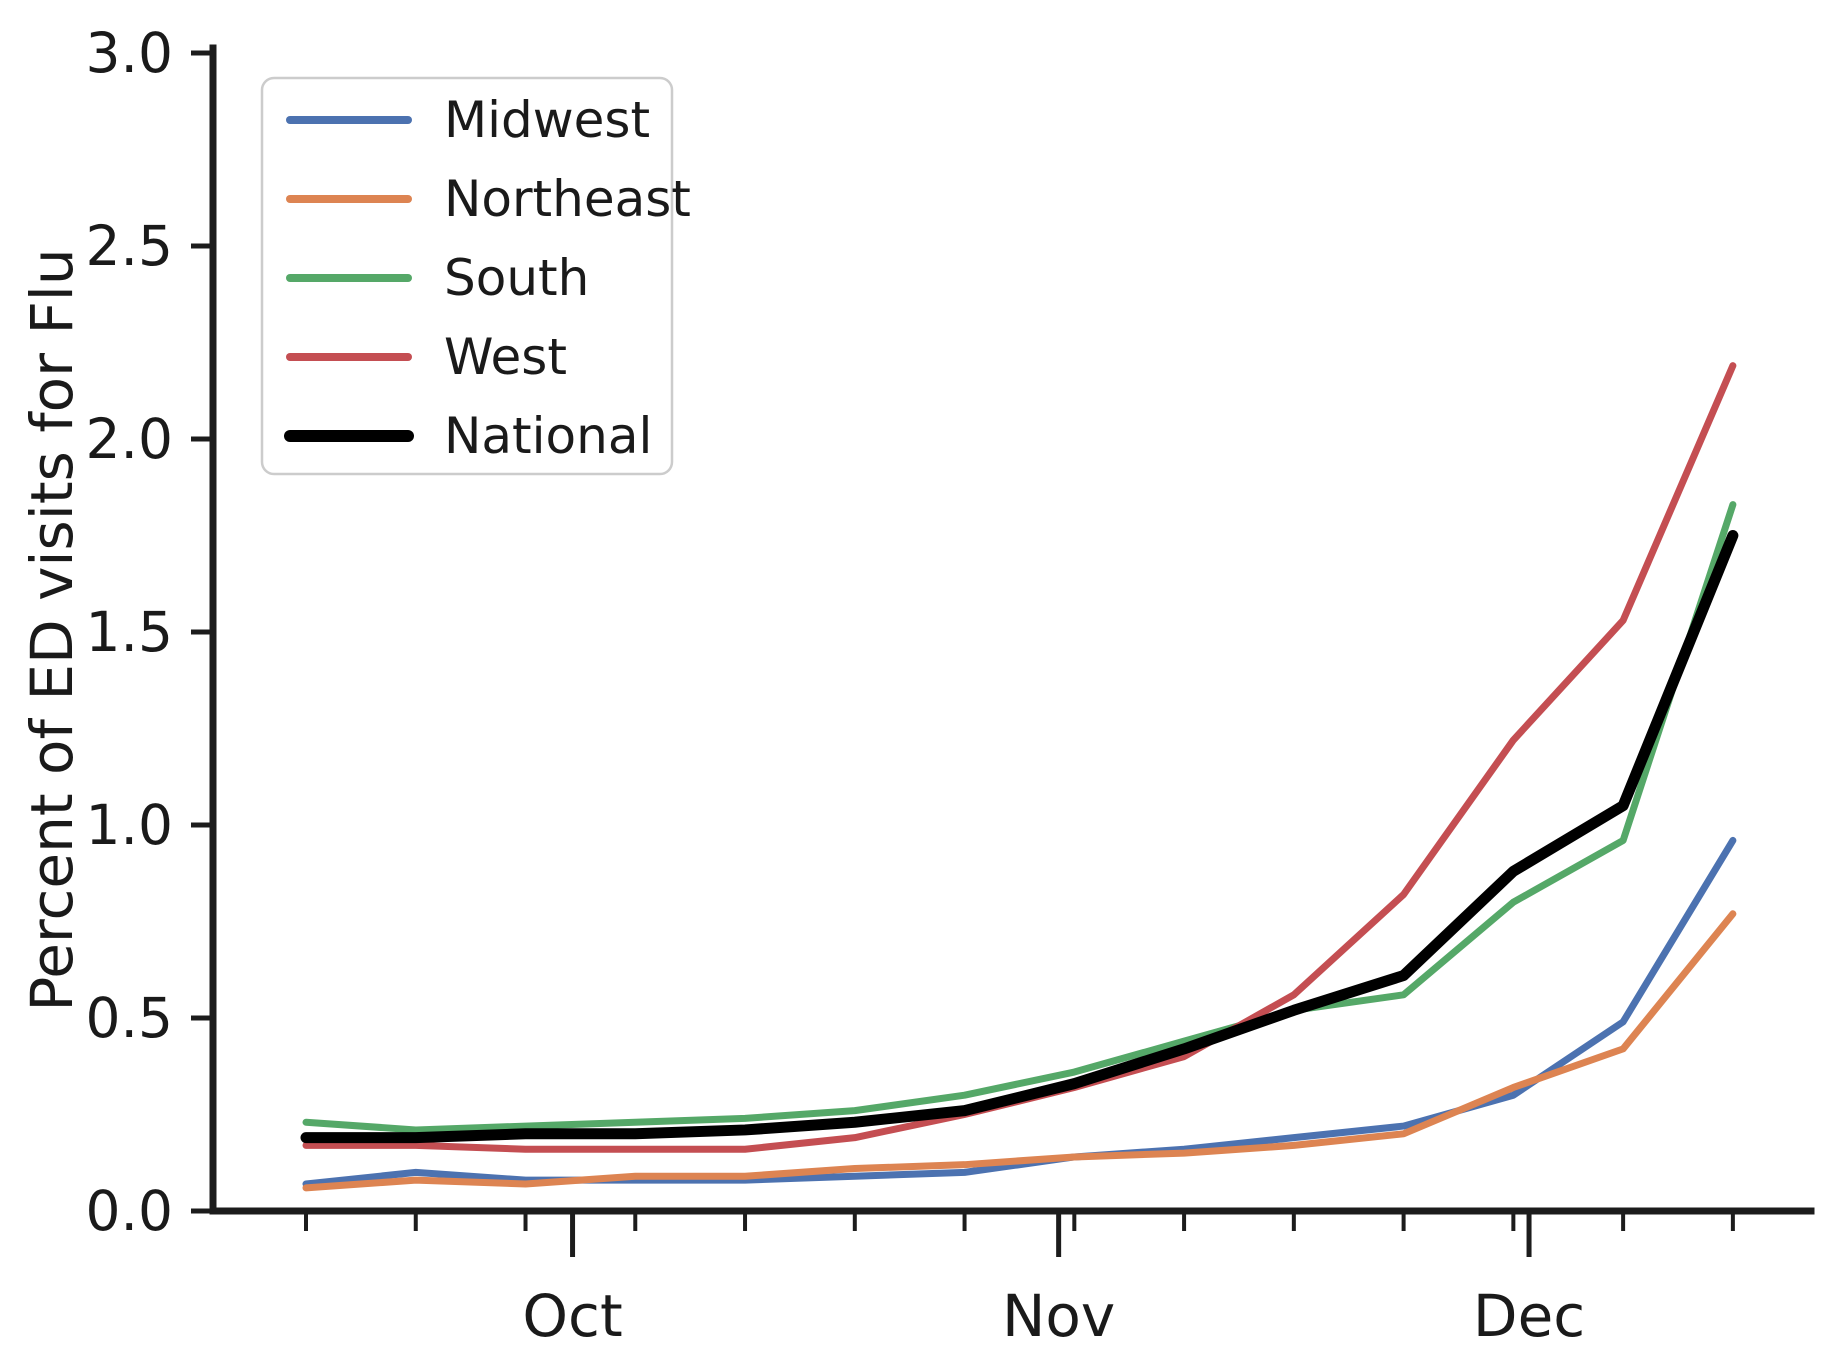 The image size is (1834, 1354). I want to click on y-tick-label: 2.5, so click(129, 246).